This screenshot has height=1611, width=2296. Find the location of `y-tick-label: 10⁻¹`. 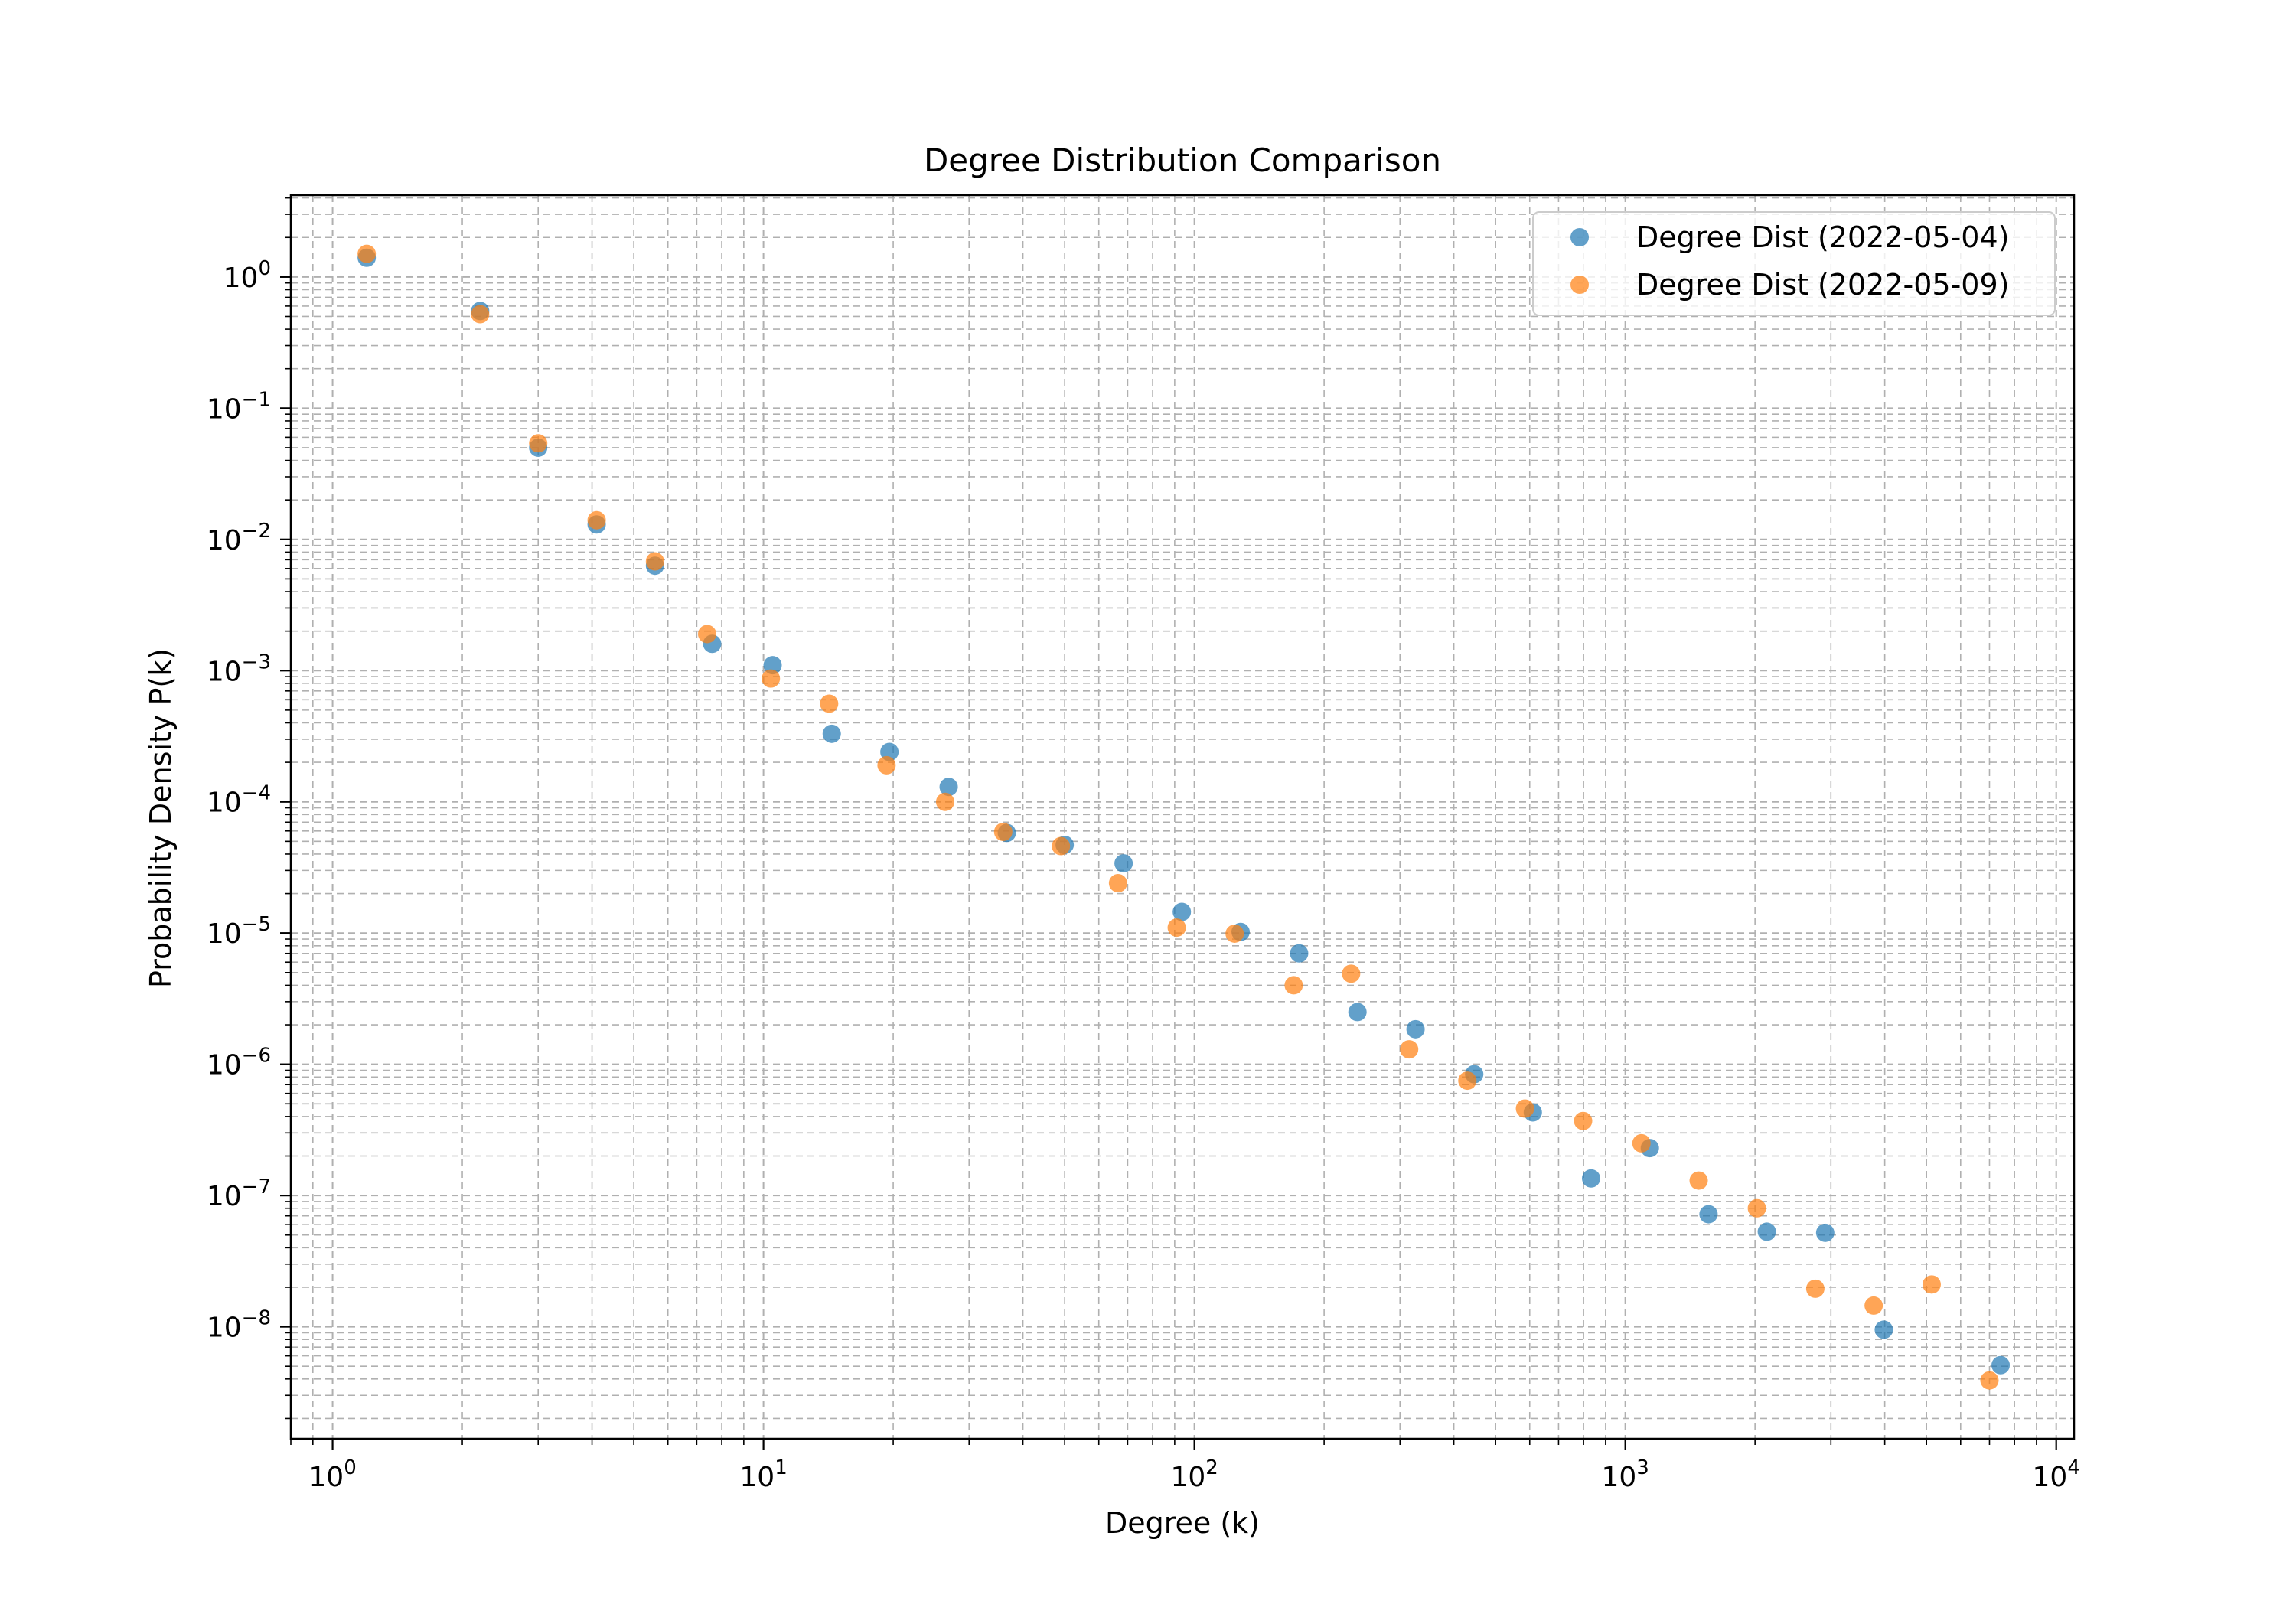

y-tick-label: 10⁻¹ is located at coordinates (239, 406).